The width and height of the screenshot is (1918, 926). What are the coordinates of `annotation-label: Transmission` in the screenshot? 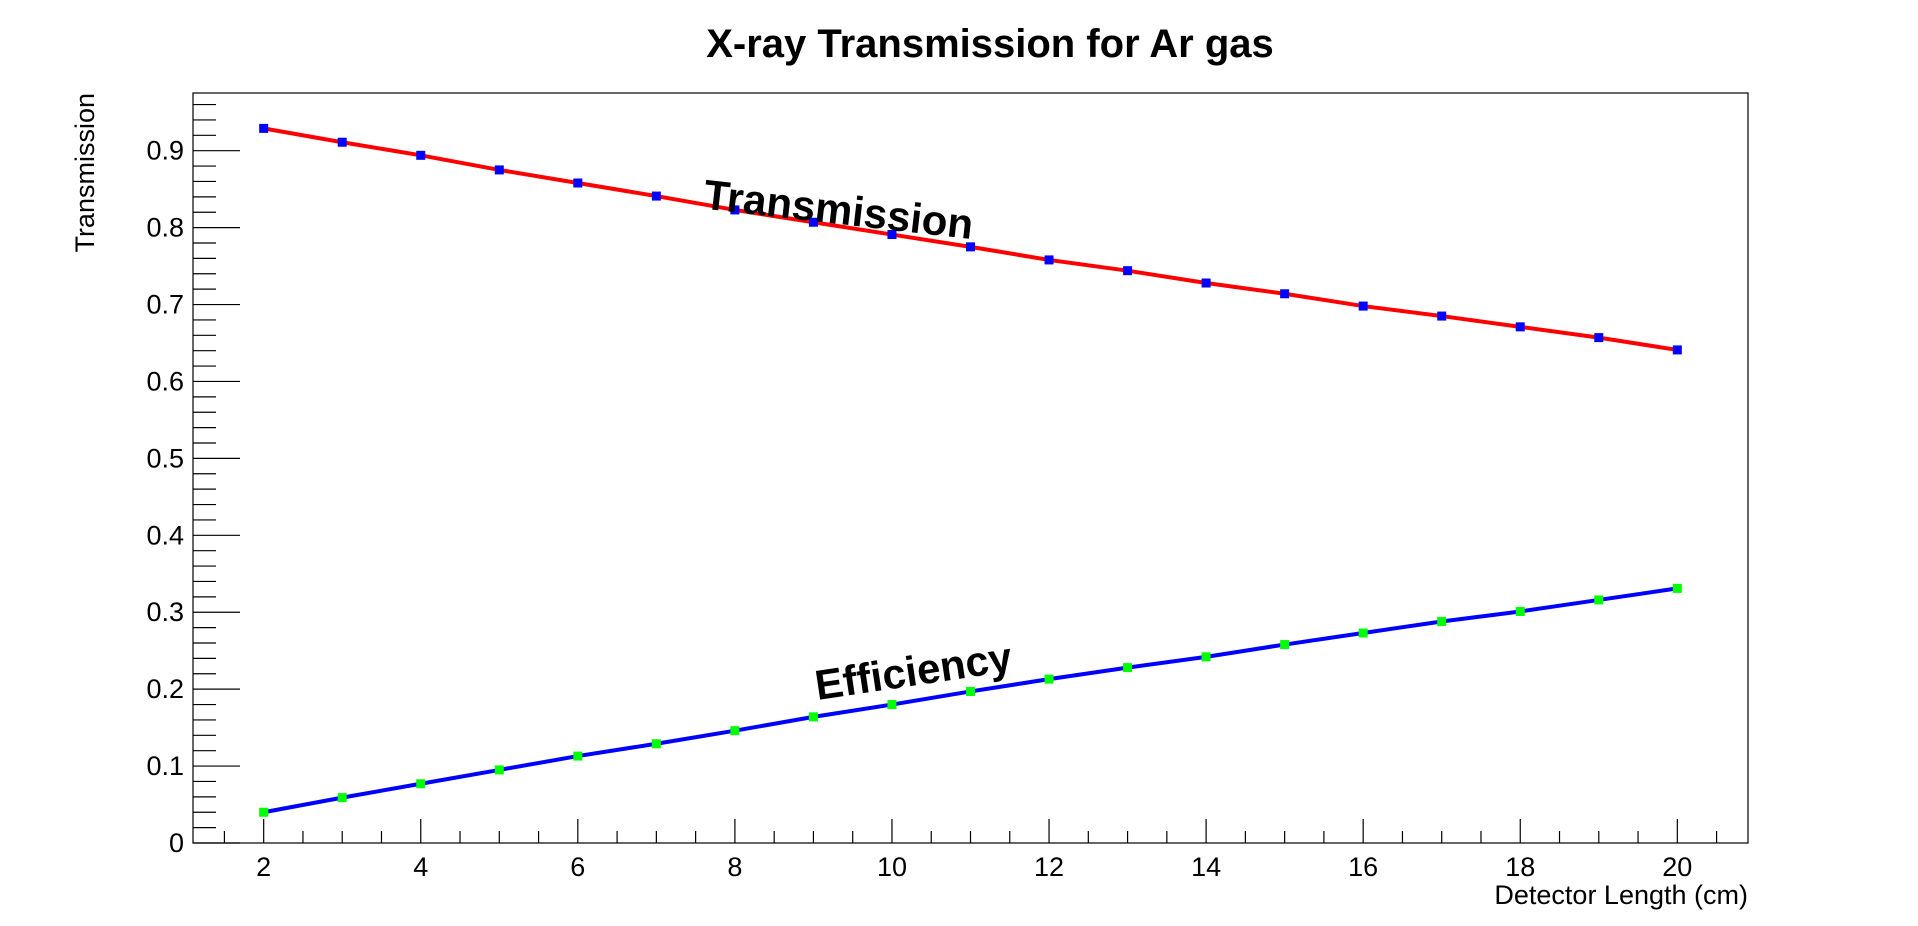 It's located at (838, 209).